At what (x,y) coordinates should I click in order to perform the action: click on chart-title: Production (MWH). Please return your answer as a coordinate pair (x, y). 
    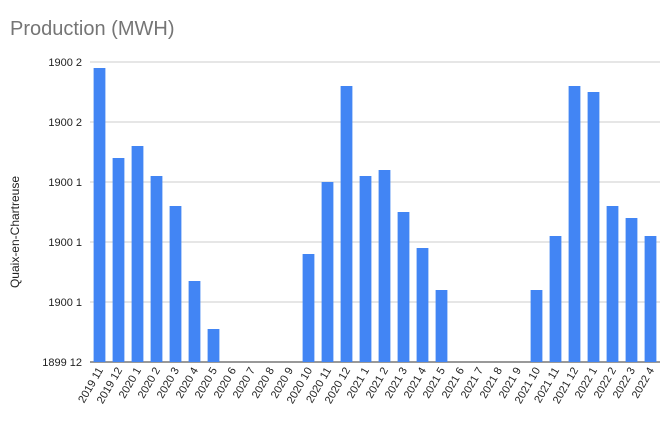
    Looking at the image, I should click on (92, 29).